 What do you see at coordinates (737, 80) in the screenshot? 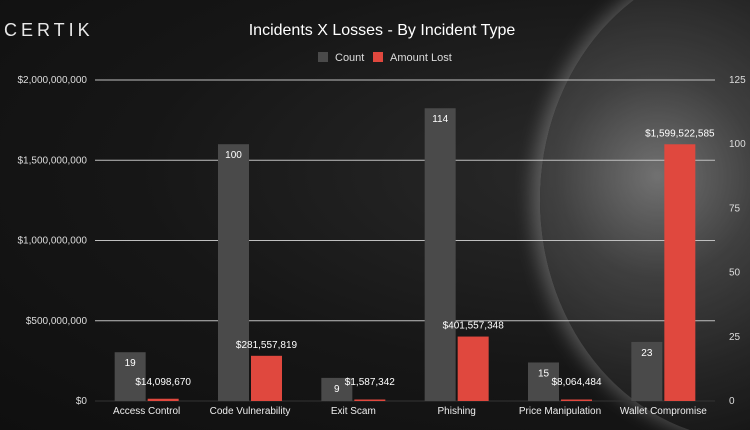
I see `right-tick-label: 125` at bounding box center [737, 80].